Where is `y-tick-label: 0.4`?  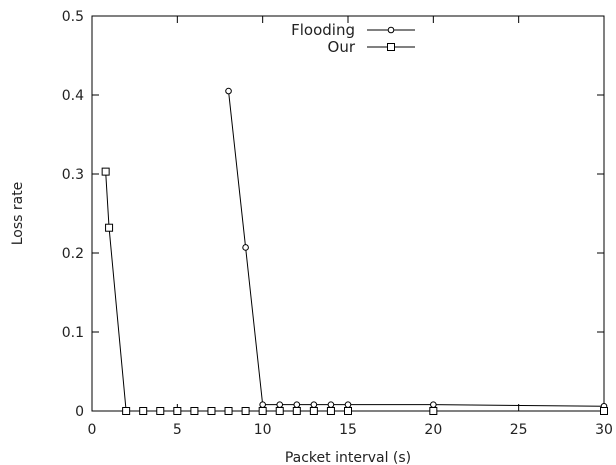
y-tick-label: 0.4 is located at coordinates (73, 96).